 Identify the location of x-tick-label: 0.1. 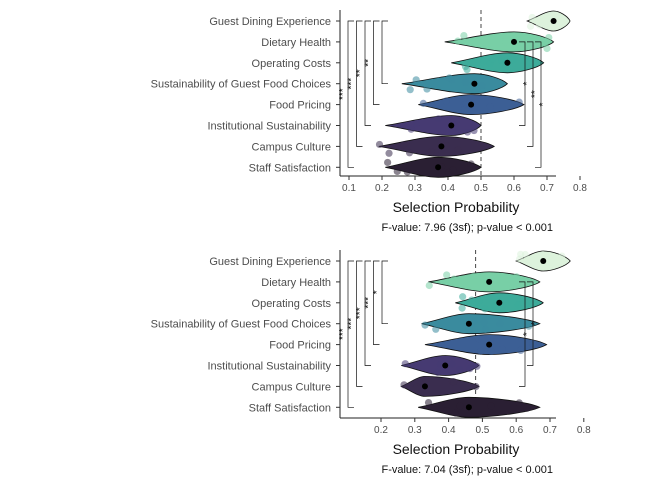
(349, 188).